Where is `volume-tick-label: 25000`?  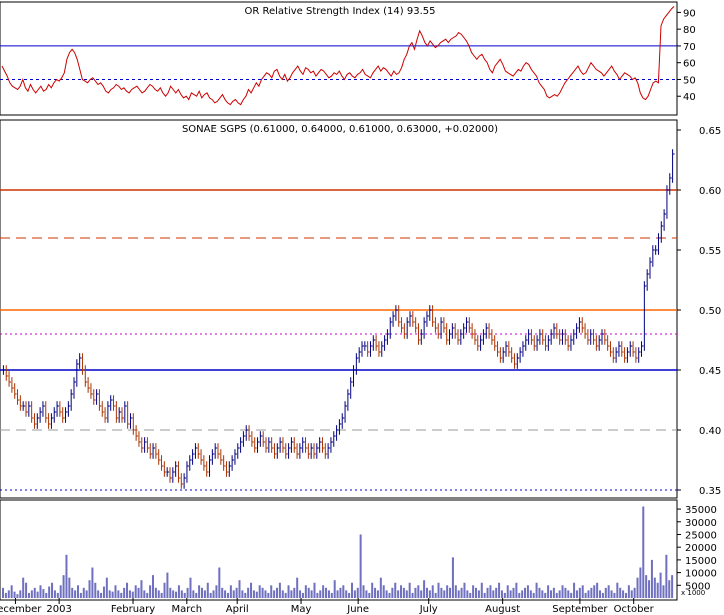 volume-tick-label: 25000 is located at coordinates (701, 535).